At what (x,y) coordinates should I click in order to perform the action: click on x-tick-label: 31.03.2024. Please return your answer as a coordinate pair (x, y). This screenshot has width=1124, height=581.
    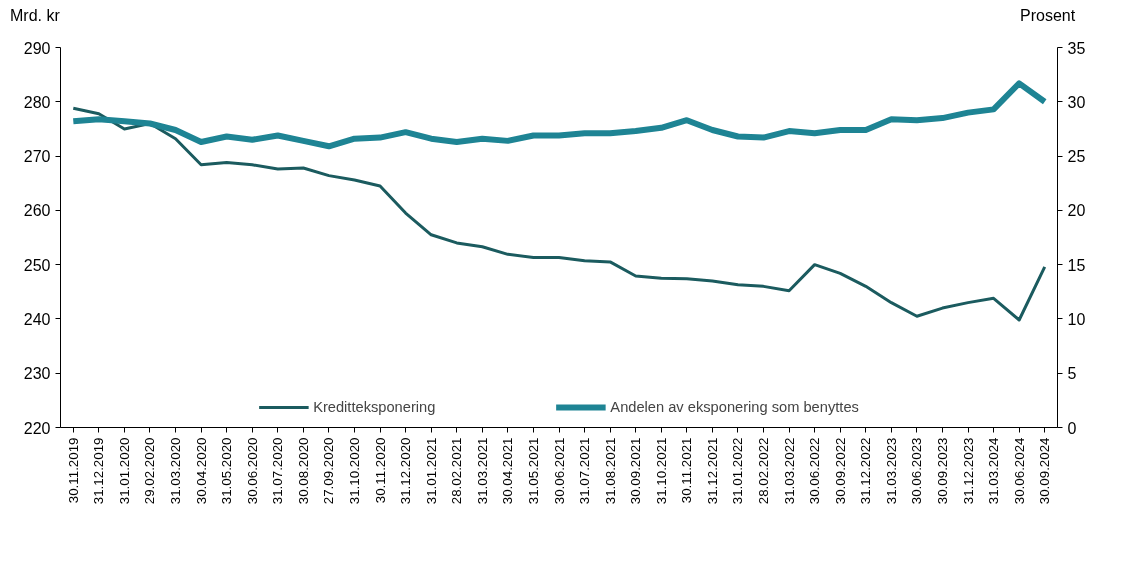
    Looking at the image, I should click on (994, 470).